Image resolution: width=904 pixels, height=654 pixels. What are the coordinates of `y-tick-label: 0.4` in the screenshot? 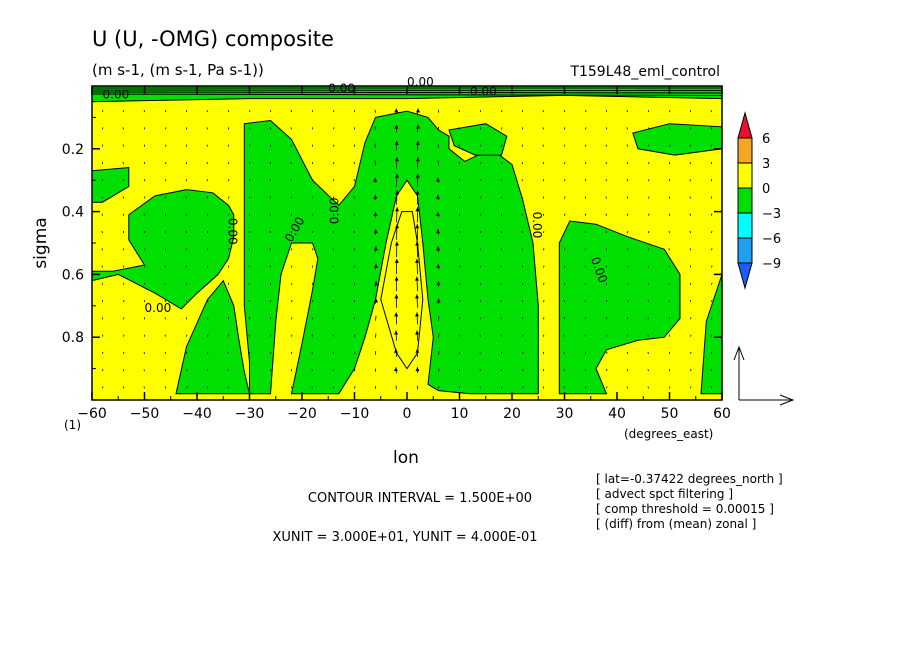 It's located at (73, 213).